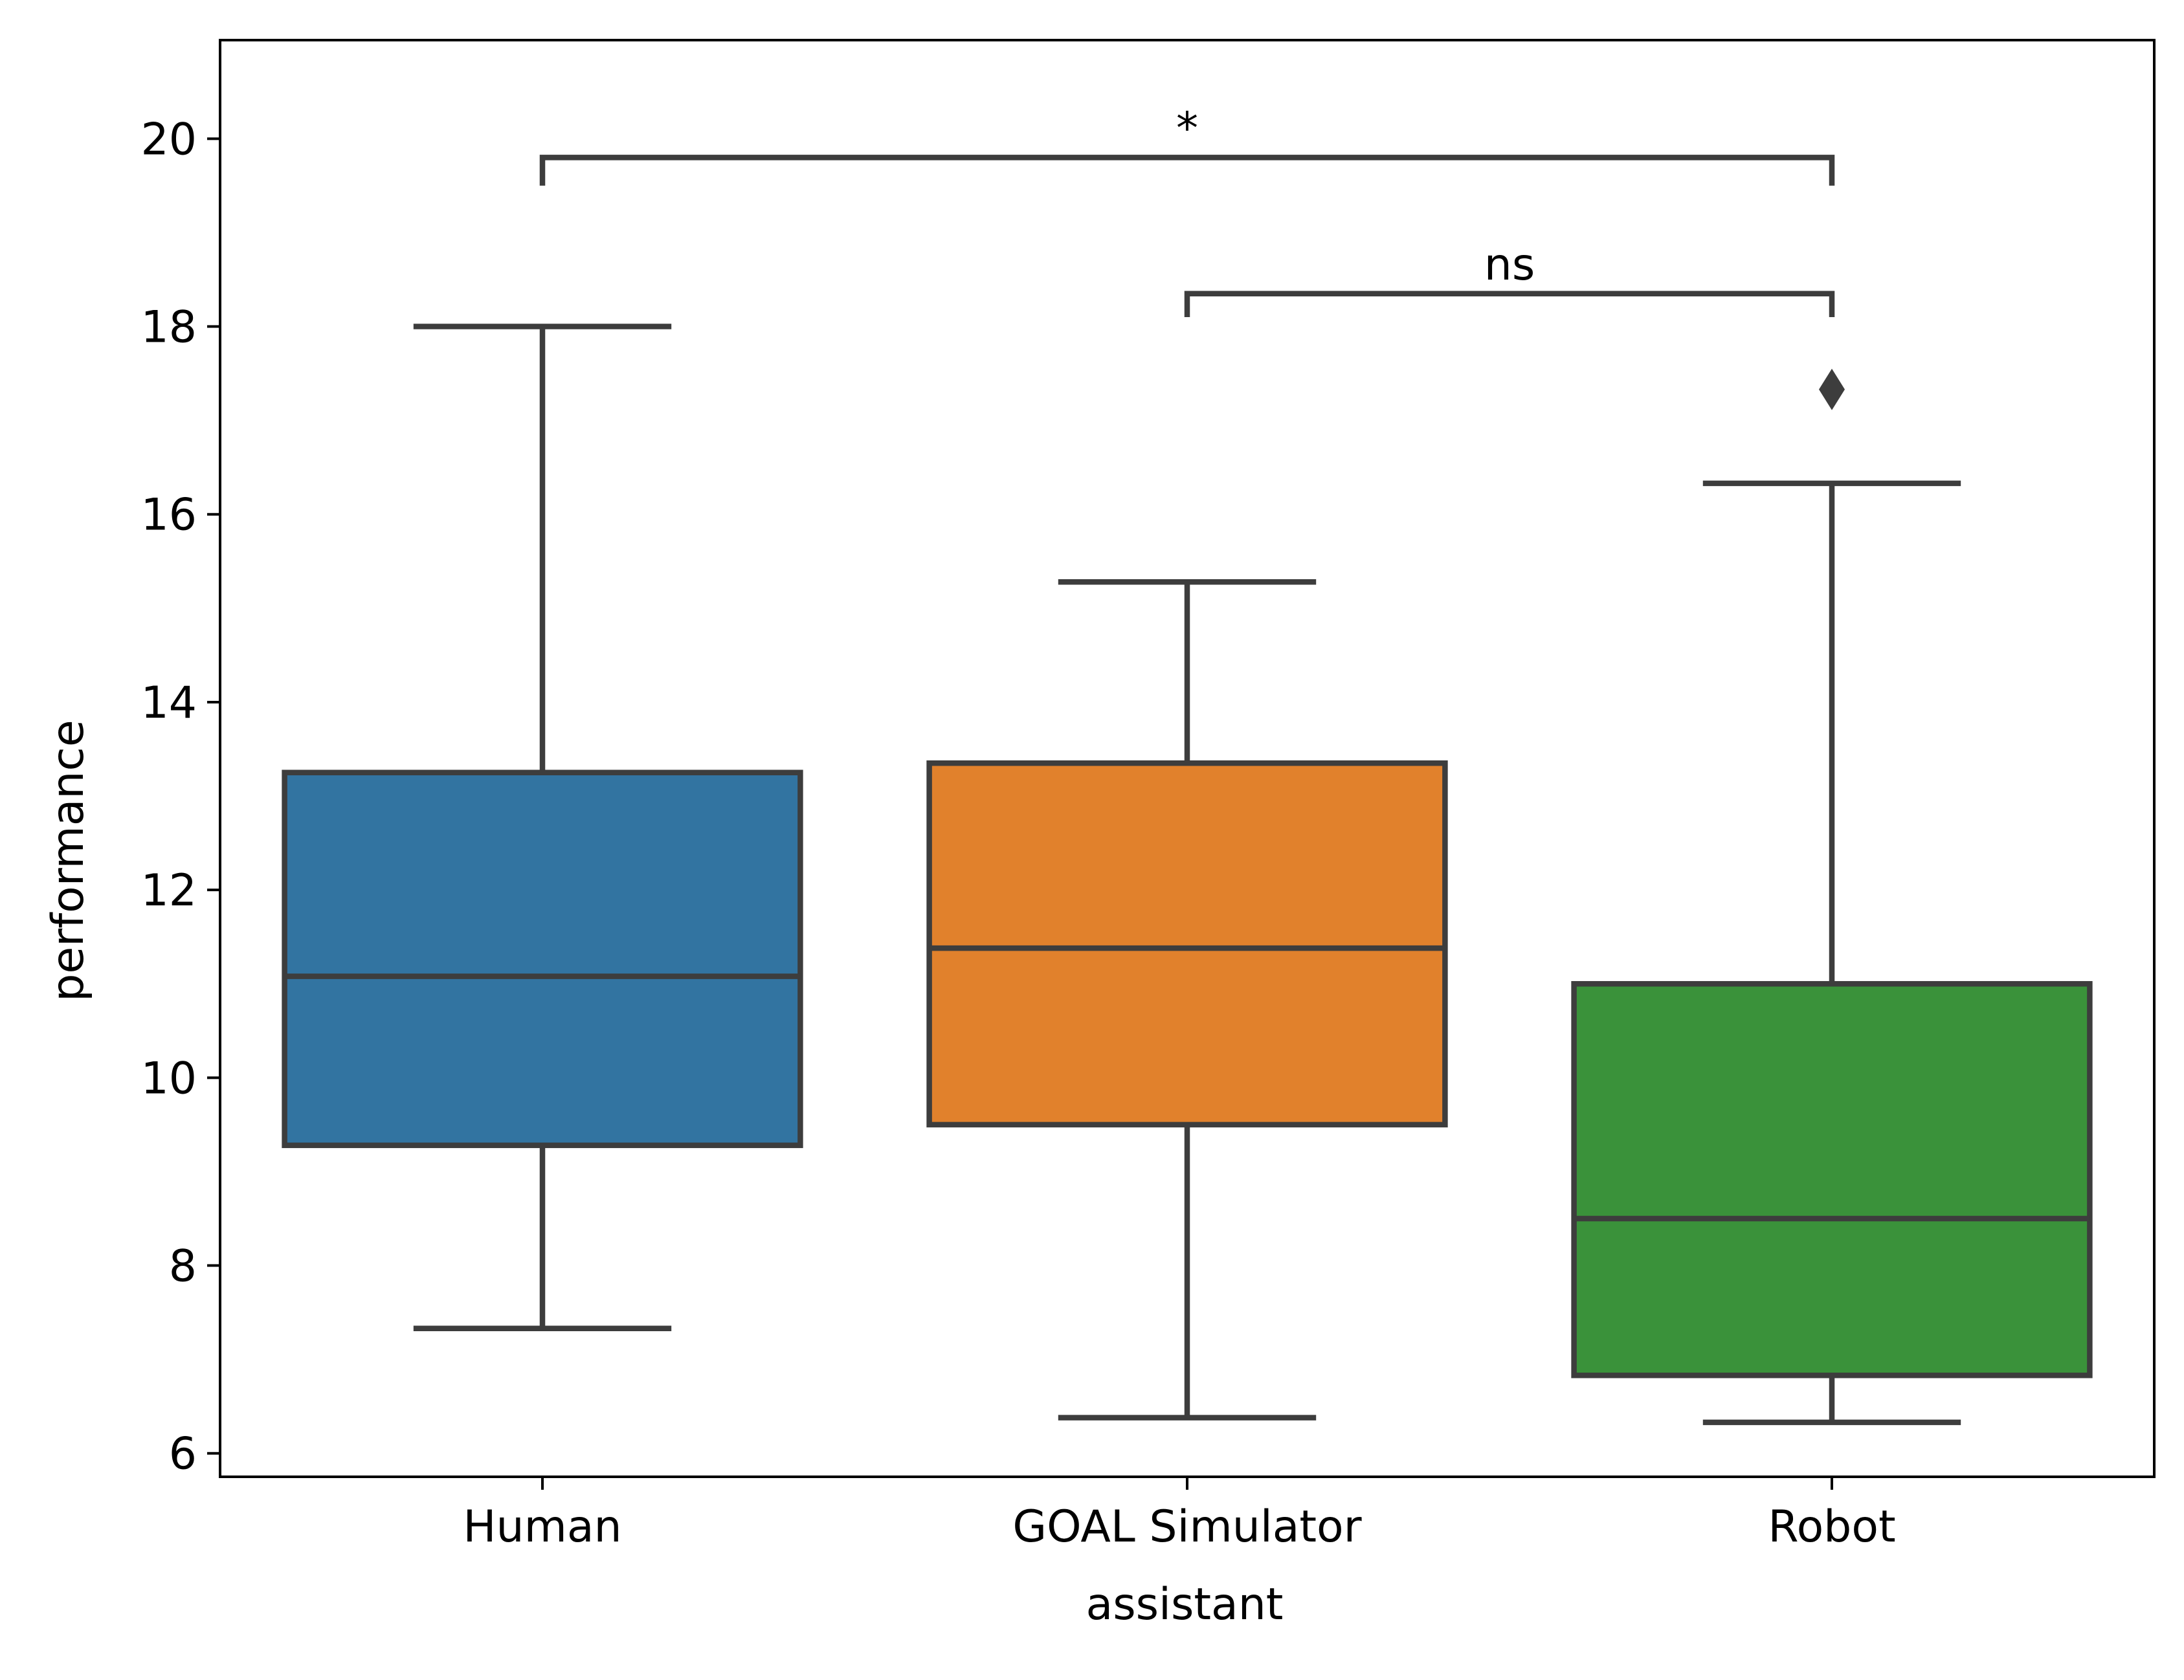 This screenshot has height=1680, width=2184. Describe the element at coordinates (1832, 389) in the screenshot. I see `outlier-point` at that location.